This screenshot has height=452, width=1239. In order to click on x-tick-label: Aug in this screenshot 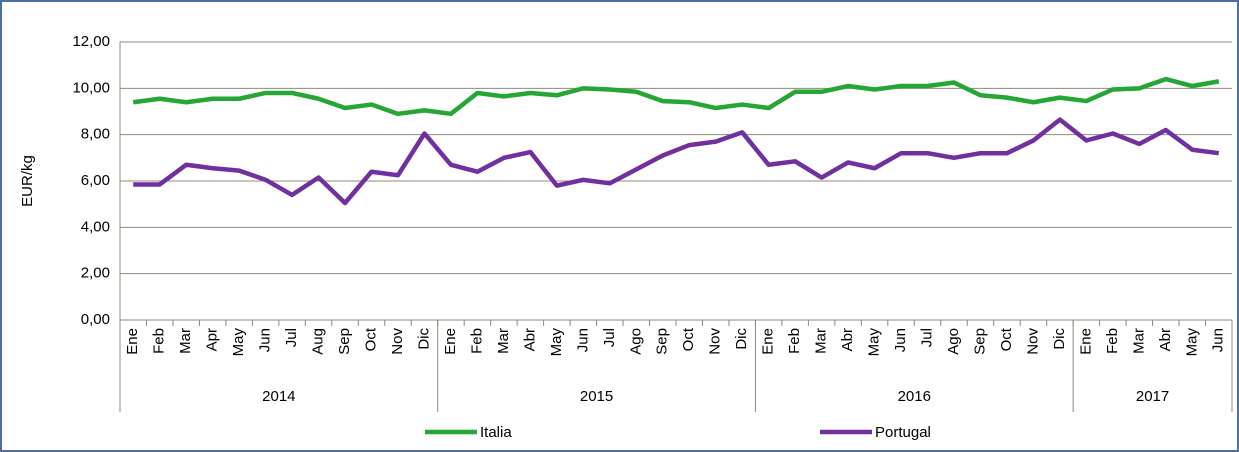, I will do `click(318, 341)`.